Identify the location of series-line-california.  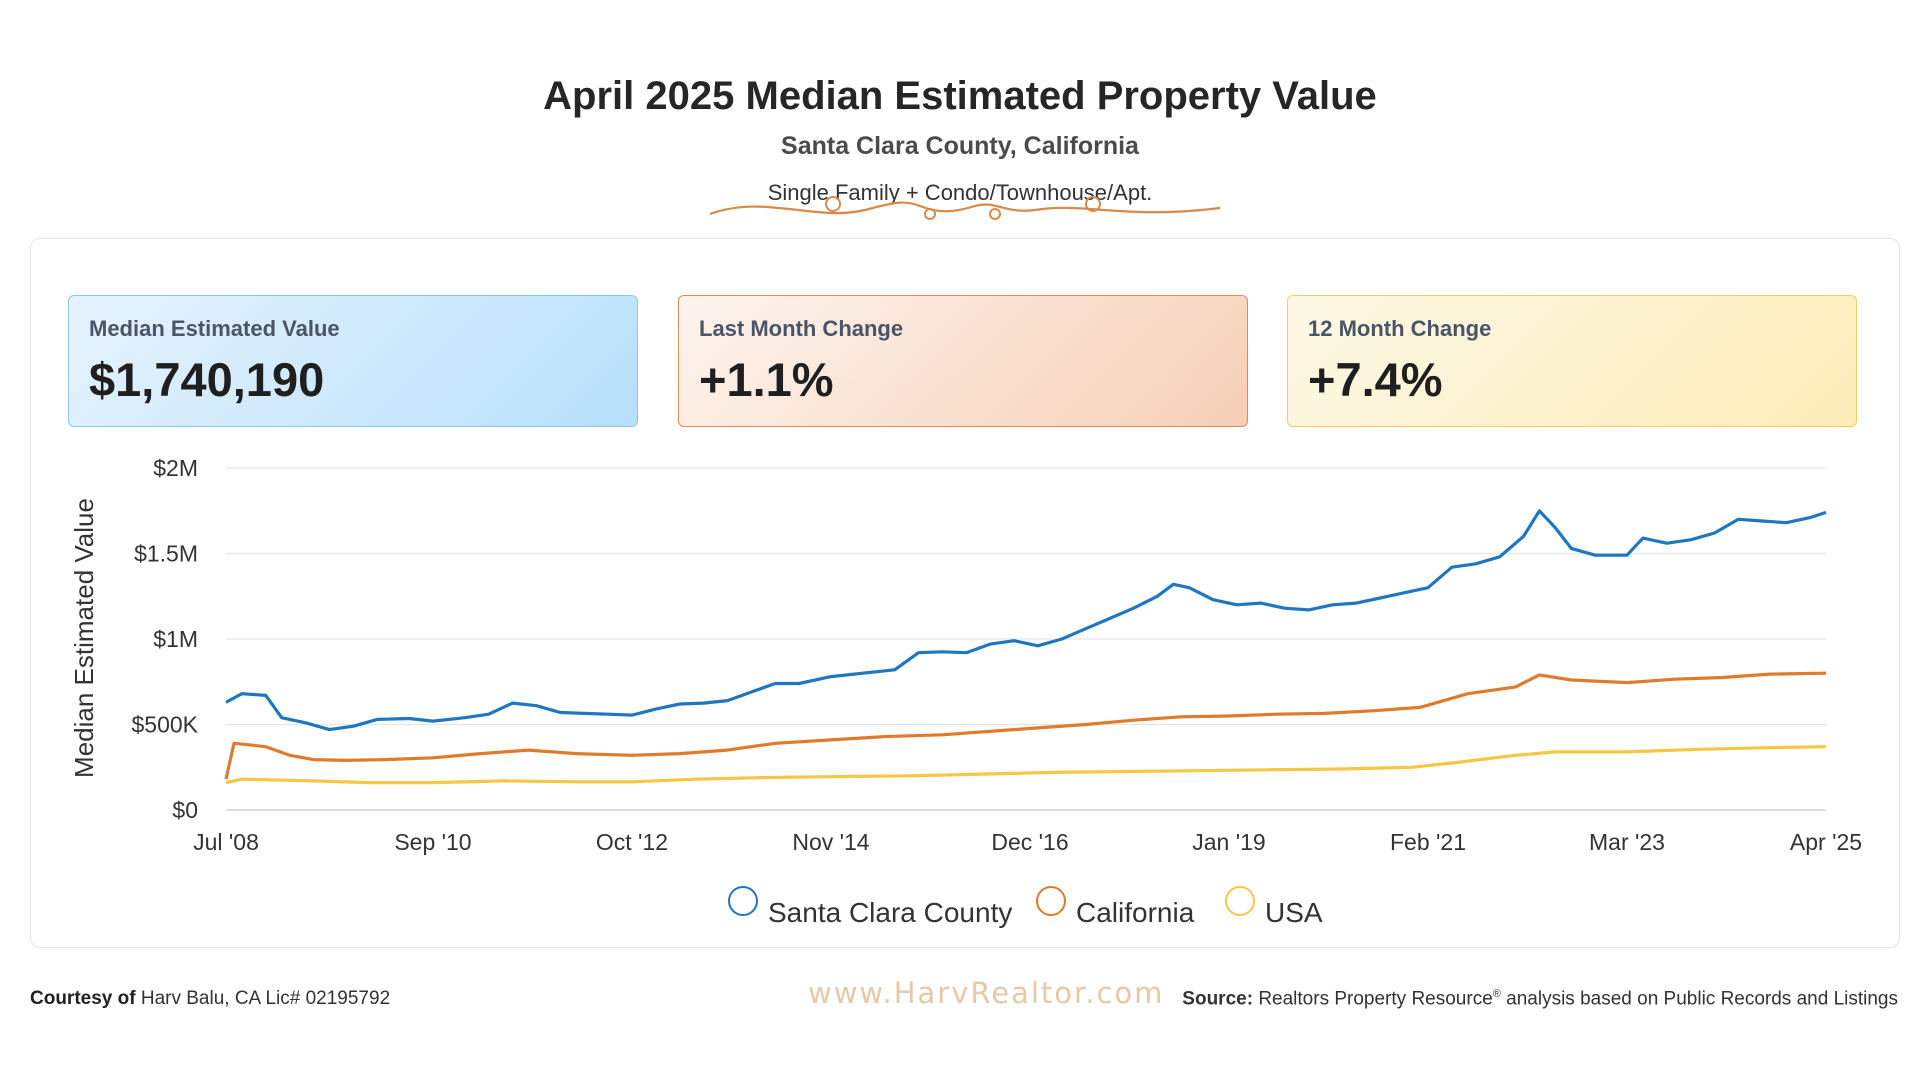
(1025, 725).